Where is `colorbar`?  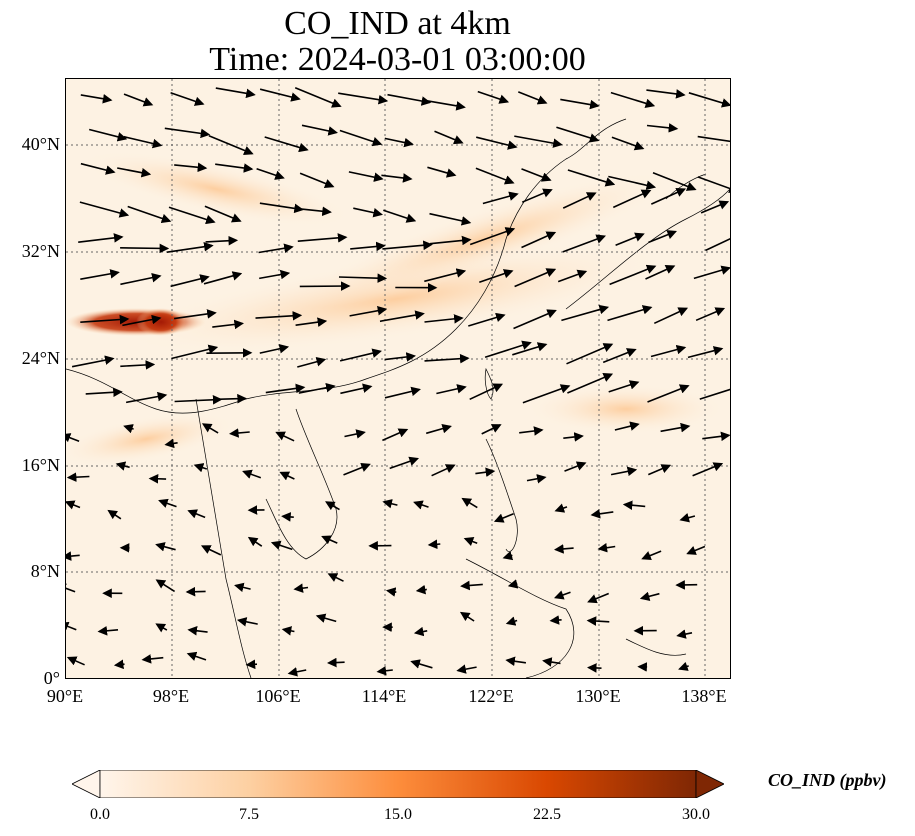
colorbar is located at coordinates (398, 784).